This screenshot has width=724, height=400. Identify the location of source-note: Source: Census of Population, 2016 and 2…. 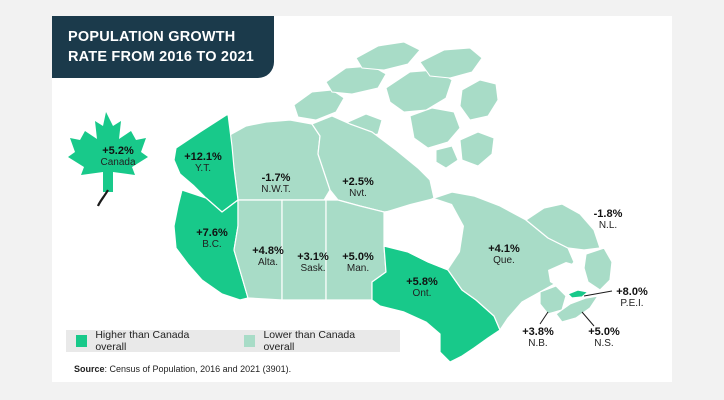
(182, 369).